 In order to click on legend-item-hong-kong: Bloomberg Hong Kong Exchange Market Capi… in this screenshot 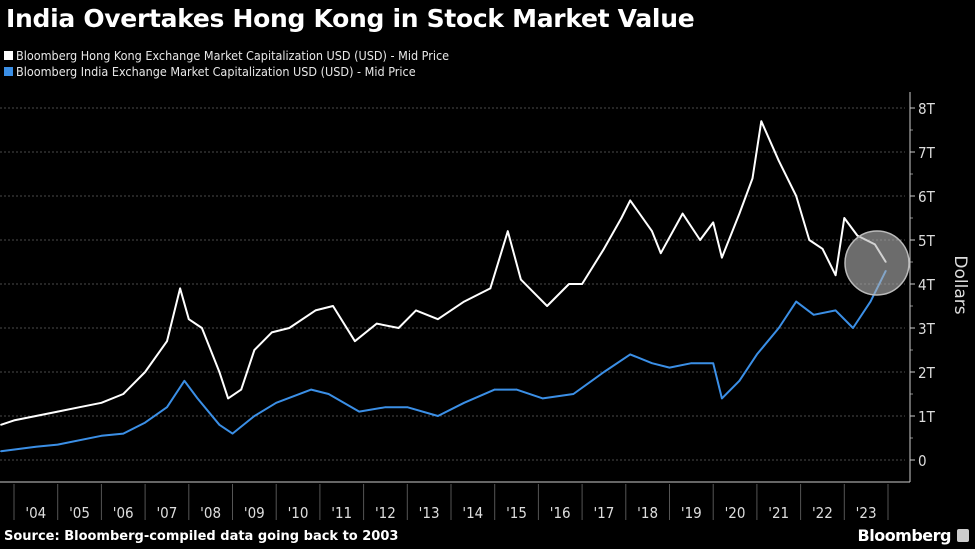, I will do `click(226, 55)`.